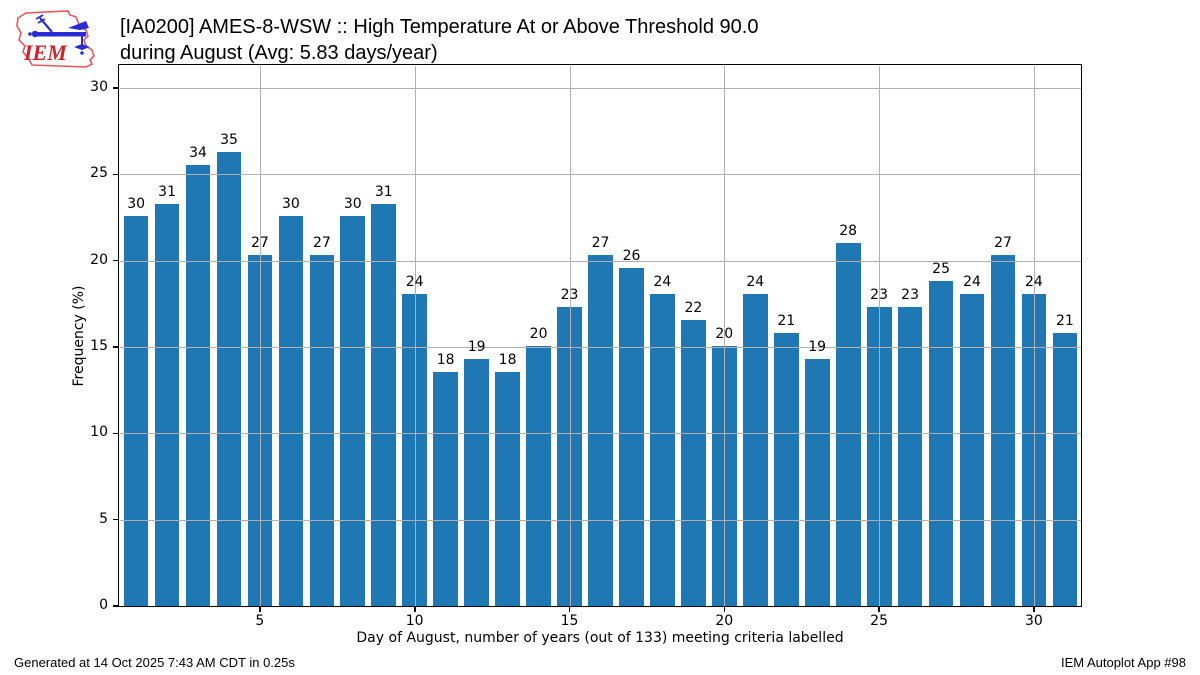 This screenshot has width=1200, height=675. Describe the element at coordinates (259, 243) in the screenshot. I see `bar-value-label-day-5: 27` at that location.